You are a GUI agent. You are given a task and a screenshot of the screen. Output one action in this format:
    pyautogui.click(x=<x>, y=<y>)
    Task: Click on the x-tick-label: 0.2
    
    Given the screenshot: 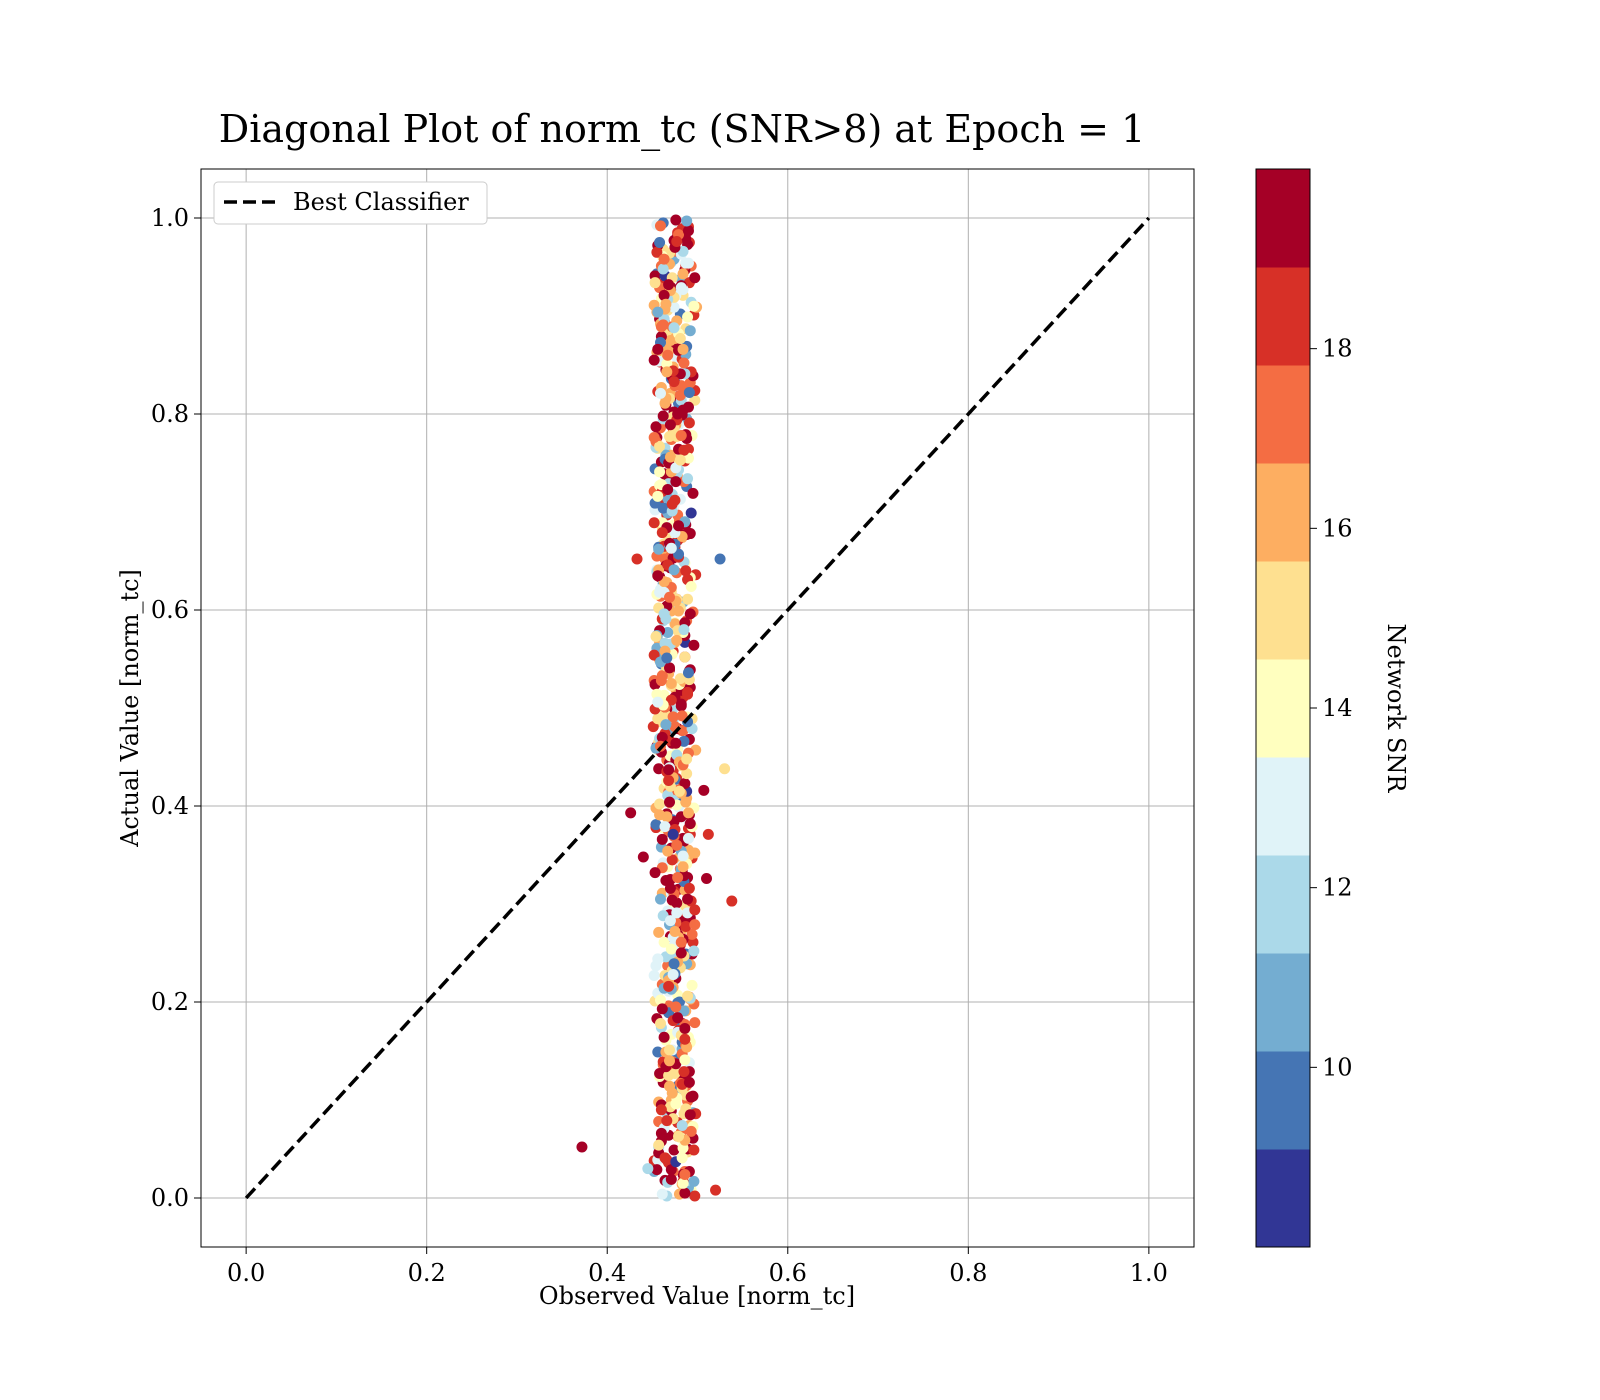 What is the action you would take?
    pyautogui.click(x=427, y=1273)
    